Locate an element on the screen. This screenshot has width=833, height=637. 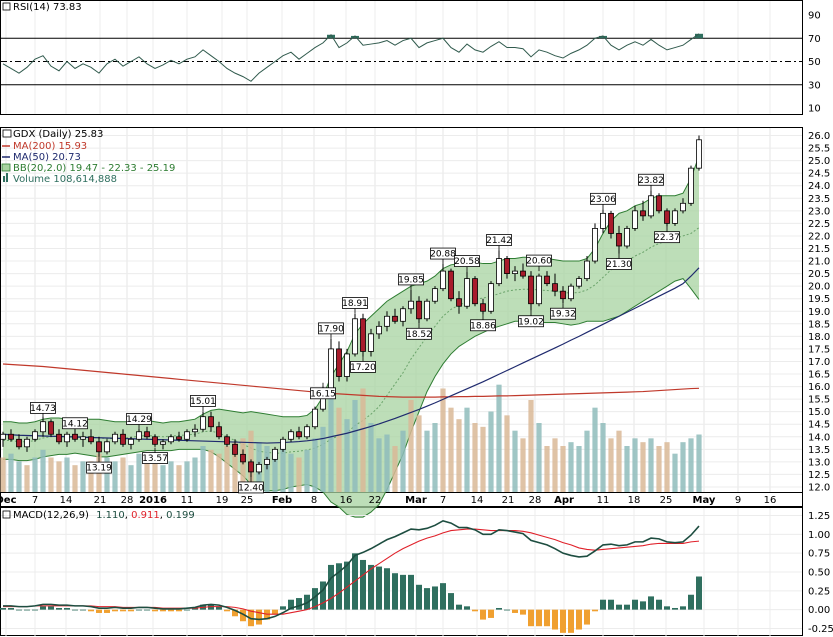
macd-label-macd: 1.110 is located at coordinates (110, 515).